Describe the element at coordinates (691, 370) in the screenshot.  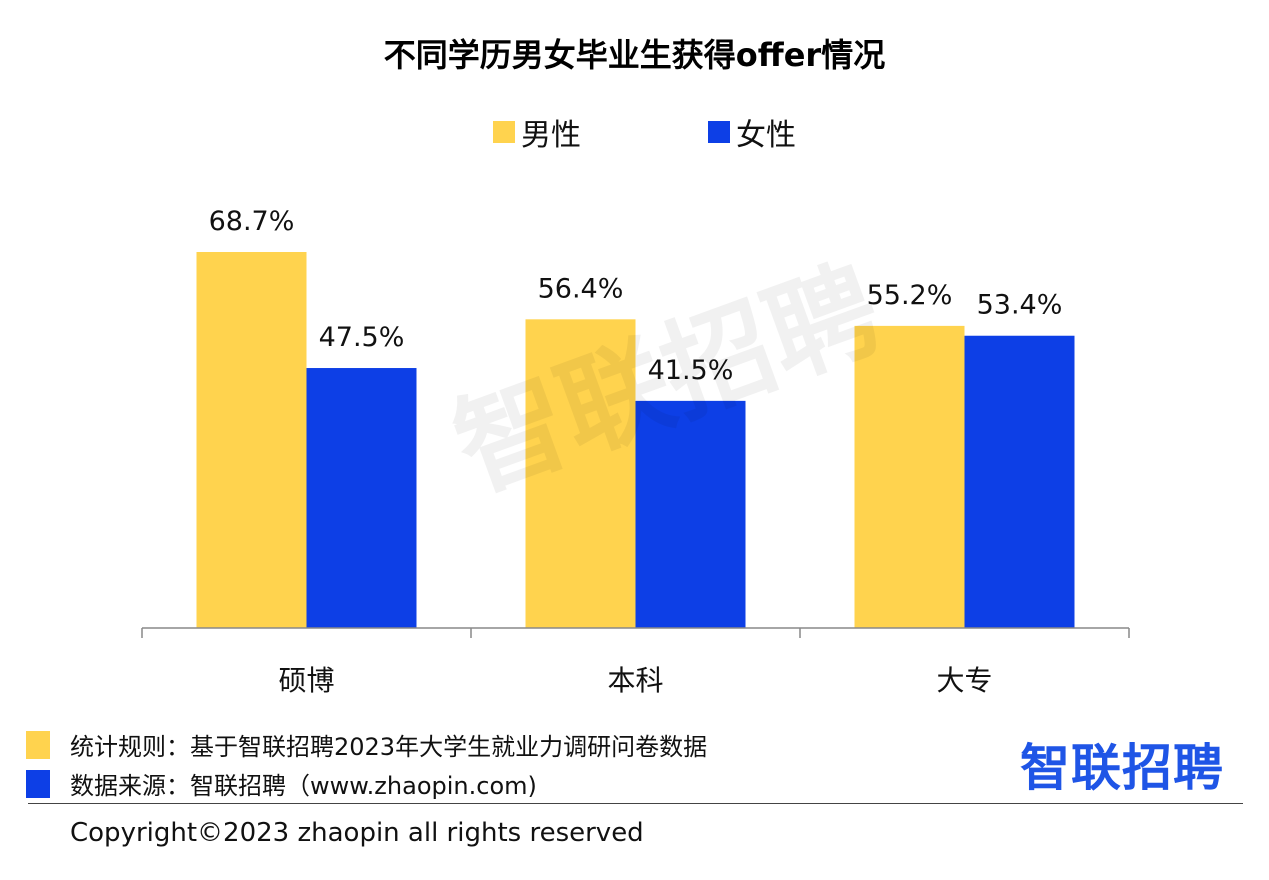
I see `data-label-本科-女性: 41.5%` at that location.